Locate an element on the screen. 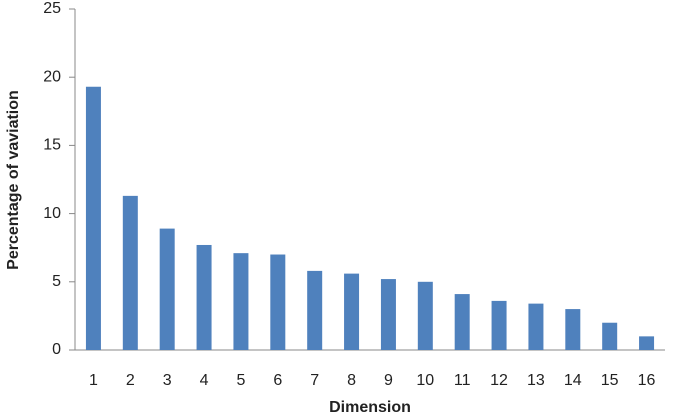 This screenshot has height=418, width=685. x-tick-label: 1 is located at coordinates (93, 380).